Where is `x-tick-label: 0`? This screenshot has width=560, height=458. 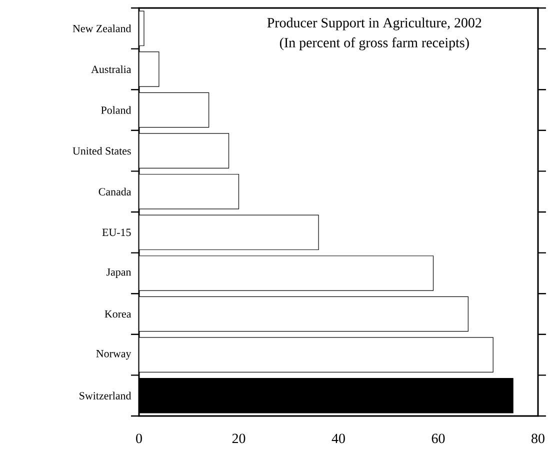
x-tick-label: 0 is located at coordinates (139, 439).